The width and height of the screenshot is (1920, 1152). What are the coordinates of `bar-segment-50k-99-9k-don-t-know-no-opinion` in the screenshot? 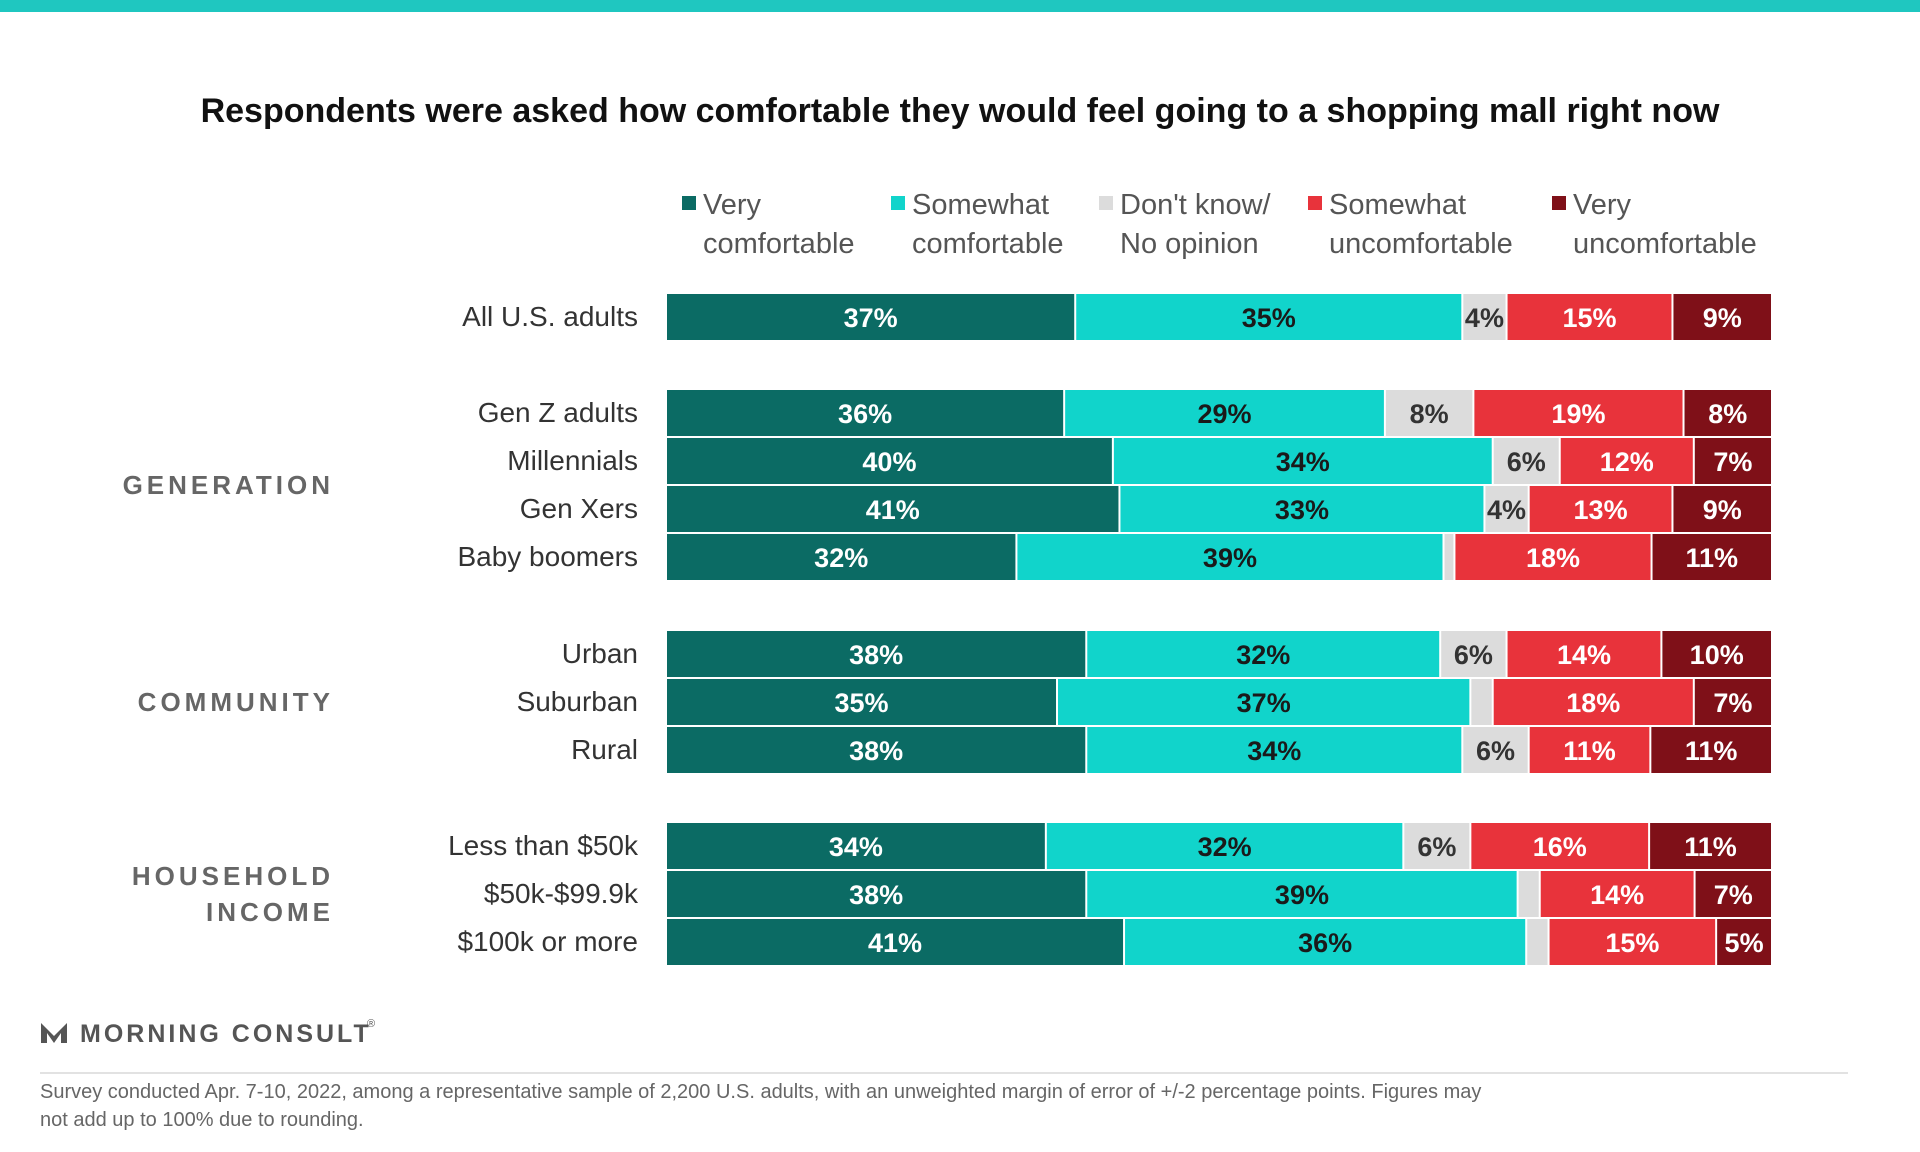 It's located at (1528, 894).